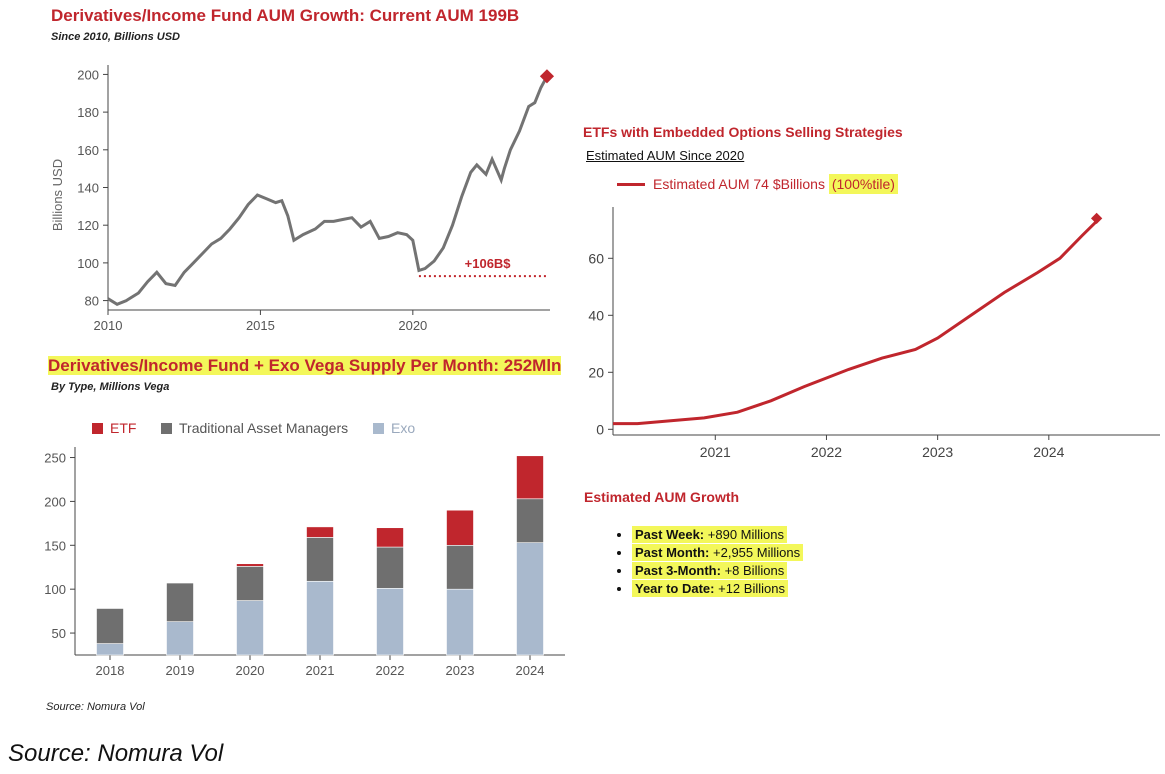  Describe the element at coordinates (488, 263) in the screenshot. I see `annotation-label: +106B$` at that location.